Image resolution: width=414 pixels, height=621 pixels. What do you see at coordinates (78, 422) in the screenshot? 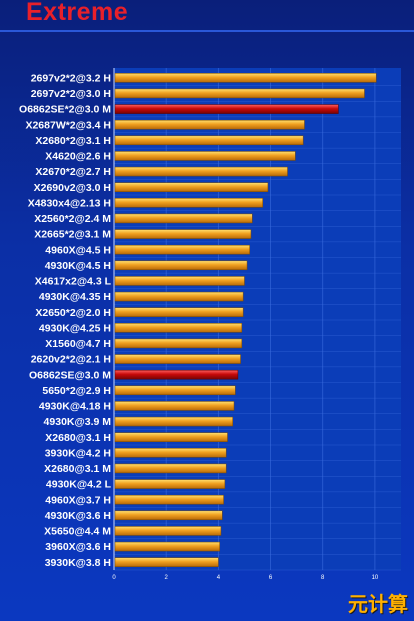
I see `category-label: 4930K@3.9 M` at bounding box center [78, 422].